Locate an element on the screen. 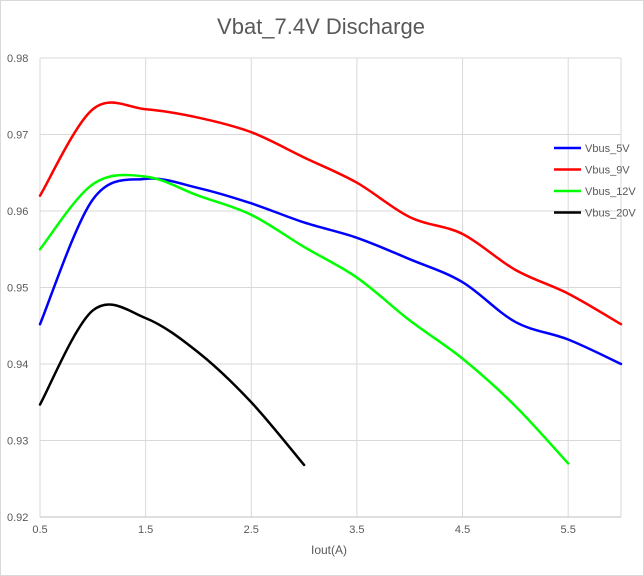 This screenshot has height=576, width=644. x-tick-label: 4.5 is located at coordinates (462, 530).